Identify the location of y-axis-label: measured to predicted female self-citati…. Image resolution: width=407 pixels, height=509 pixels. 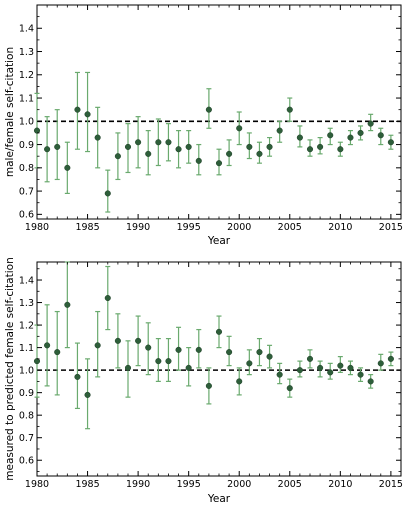
(10, 368).